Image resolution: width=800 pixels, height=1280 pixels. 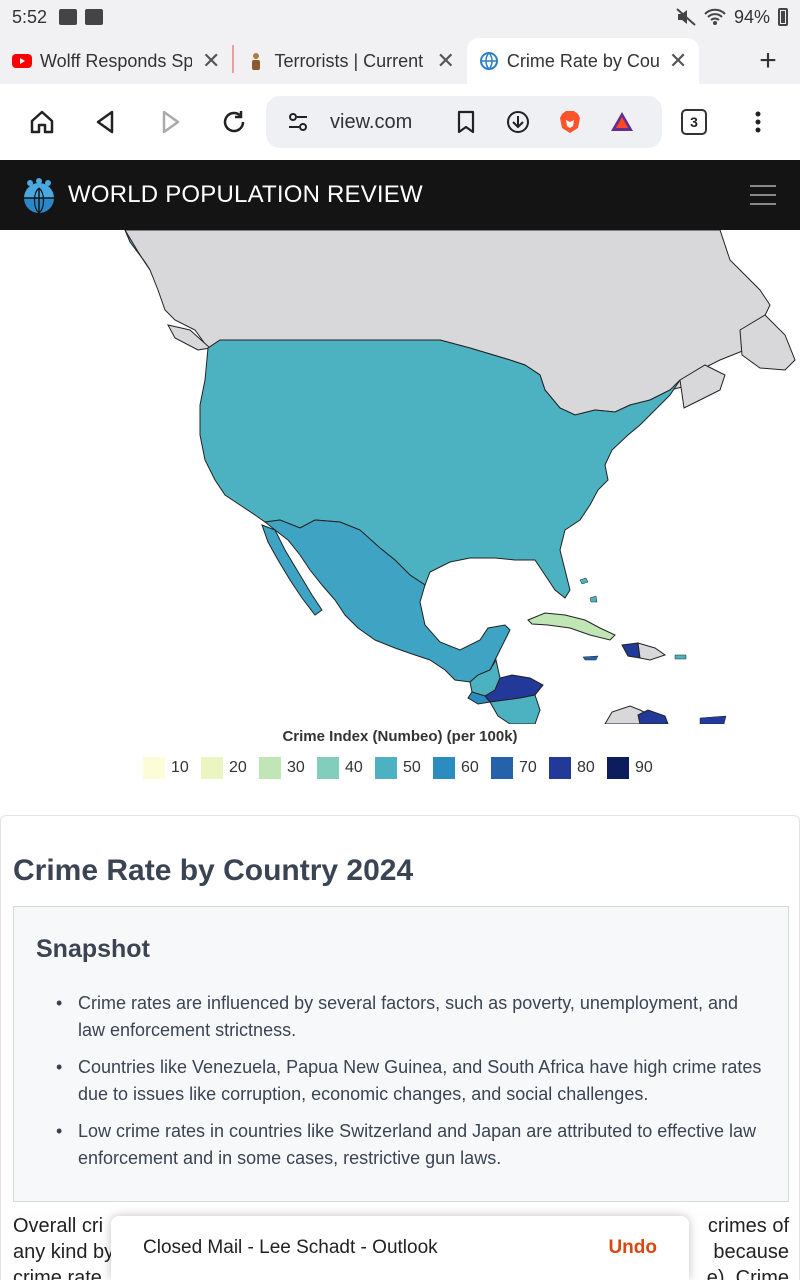 I want to click on legend-label: 70, so click(x=528, y=767).